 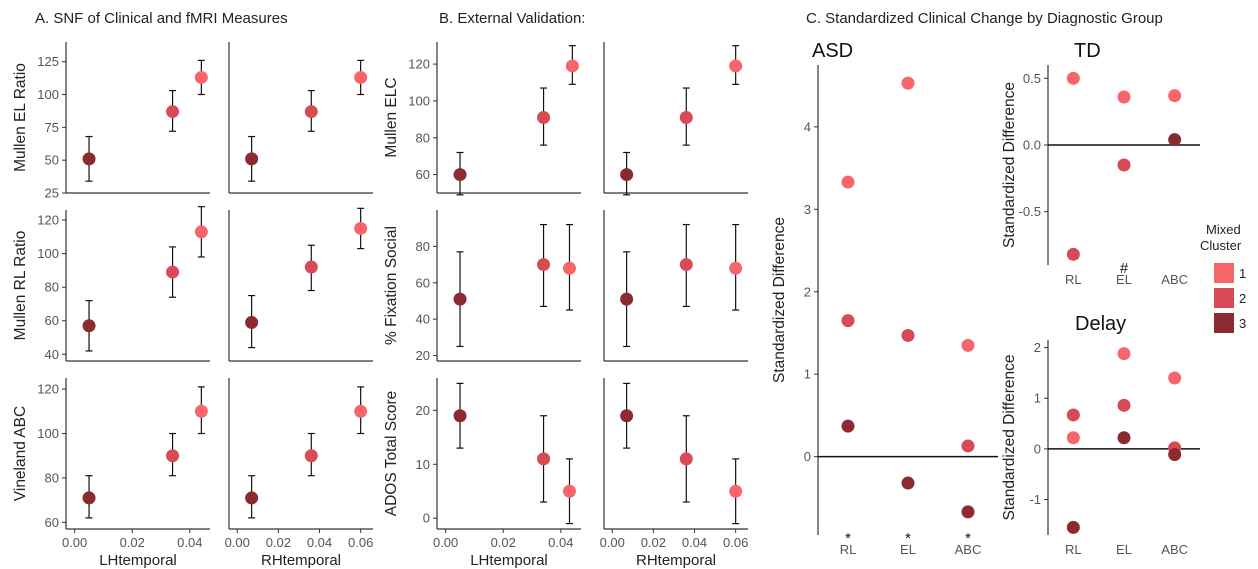 What do you see at coordinates (1032, 145) in the screenshot?
I see `y-tick-label: 0.0` at bounding box center [1032, 145].